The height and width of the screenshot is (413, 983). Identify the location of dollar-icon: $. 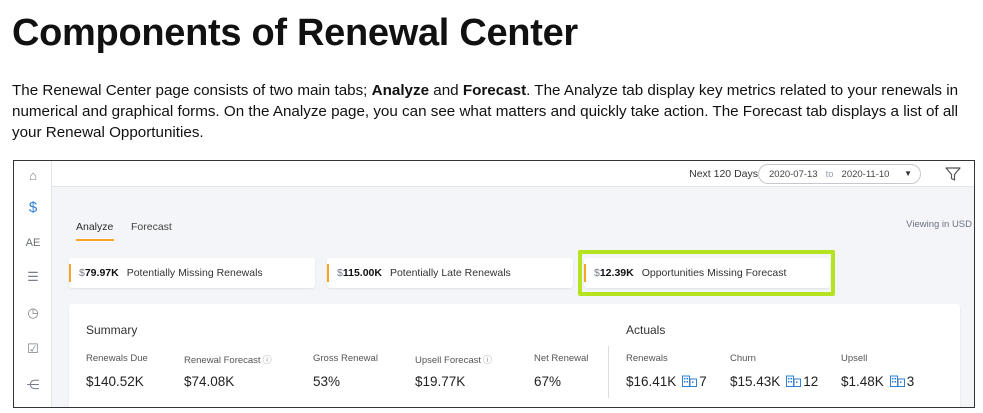
(33, 207).